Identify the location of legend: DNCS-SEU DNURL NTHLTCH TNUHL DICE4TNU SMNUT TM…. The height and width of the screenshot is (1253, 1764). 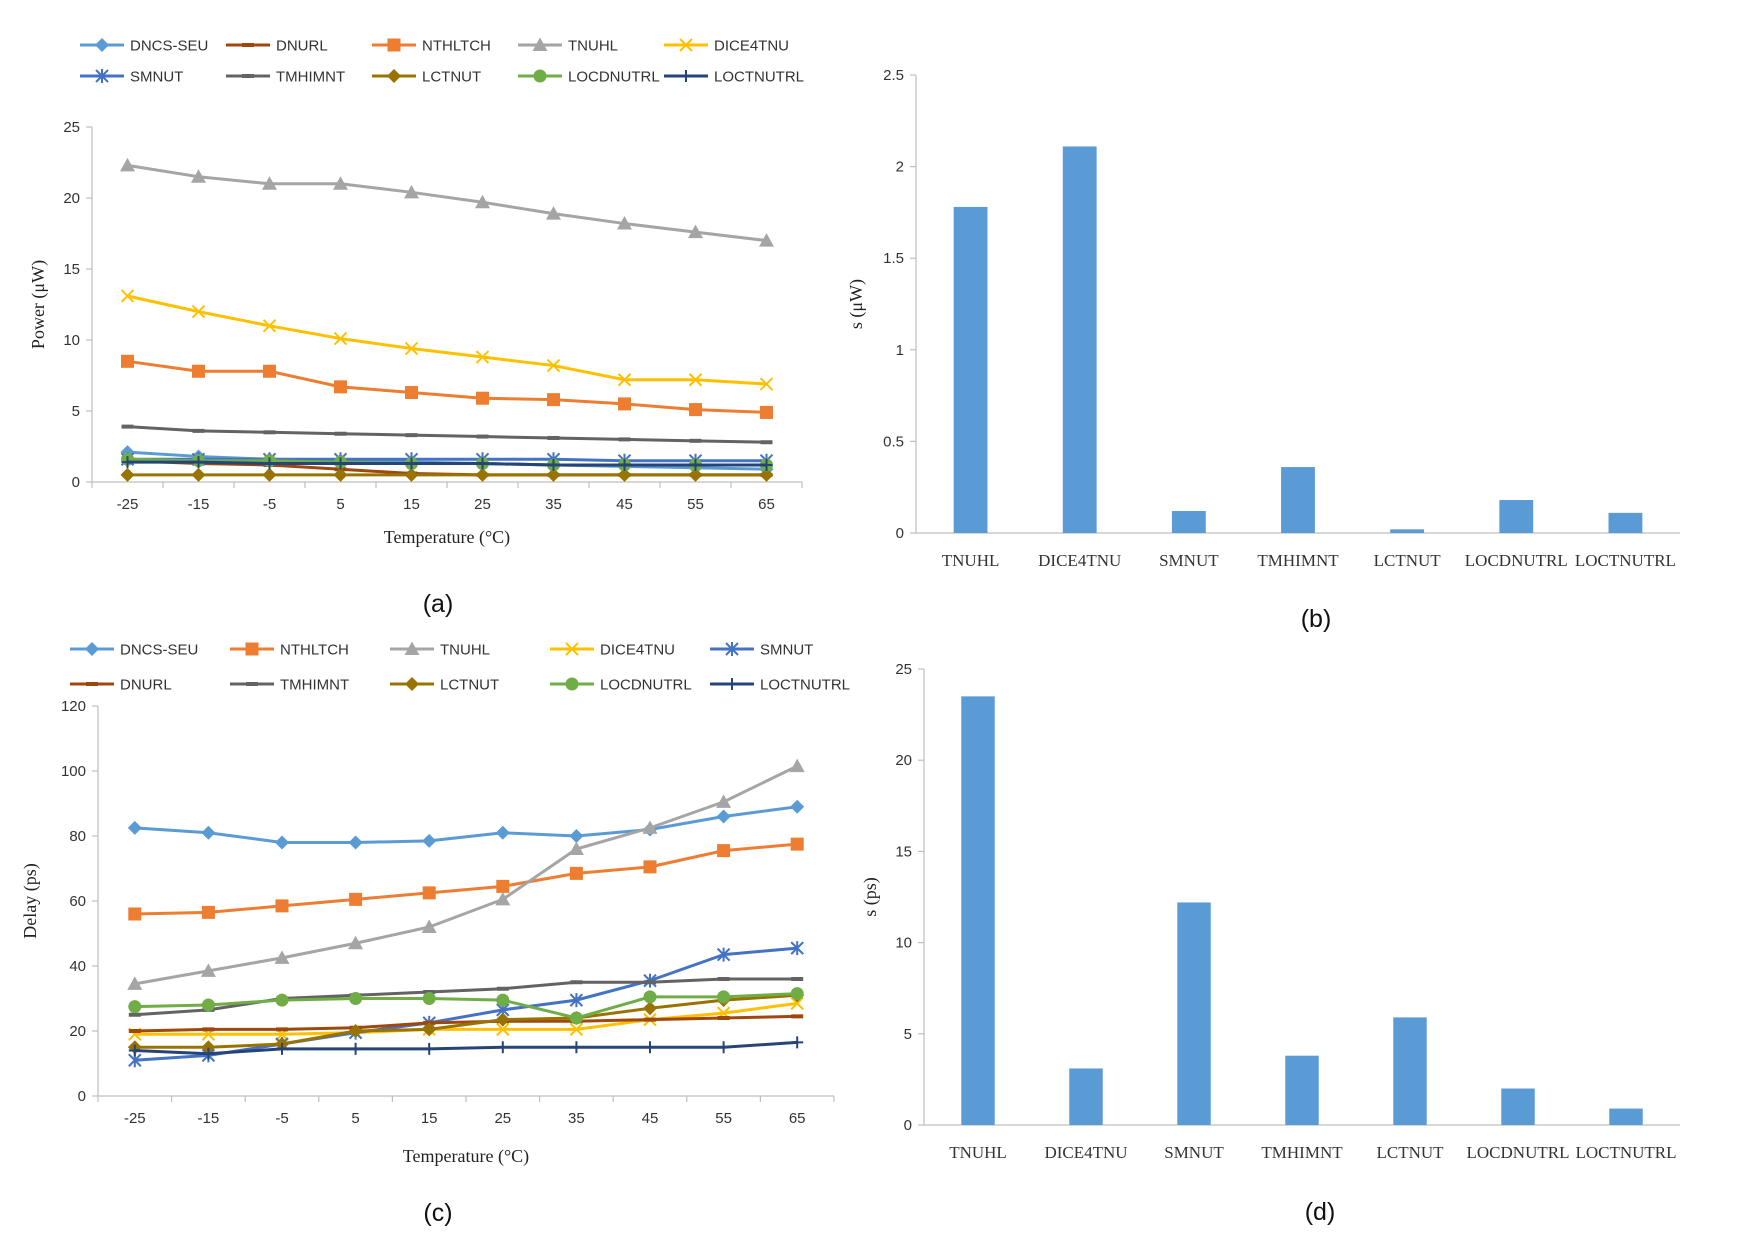
(442, 61).